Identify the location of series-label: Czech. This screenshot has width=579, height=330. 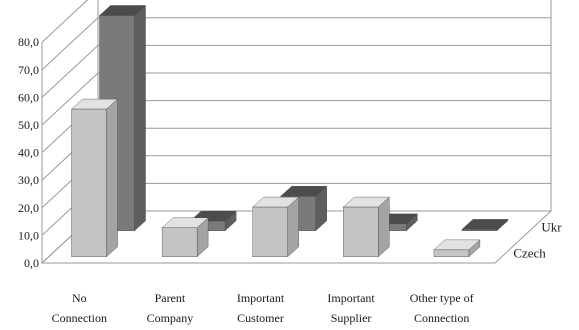
(529, 253).